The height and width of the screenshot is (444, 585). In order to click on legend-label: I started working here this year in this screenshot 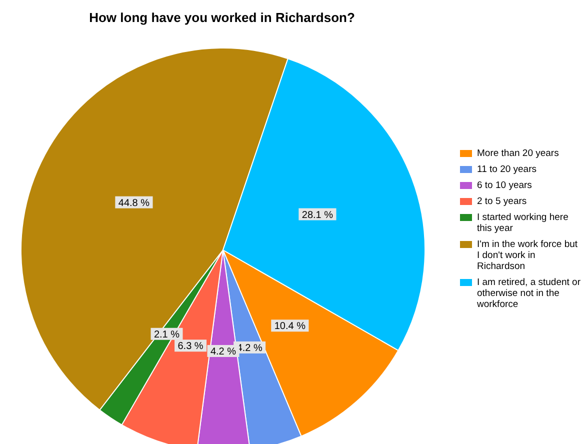, I will do `click(523, 223)`.